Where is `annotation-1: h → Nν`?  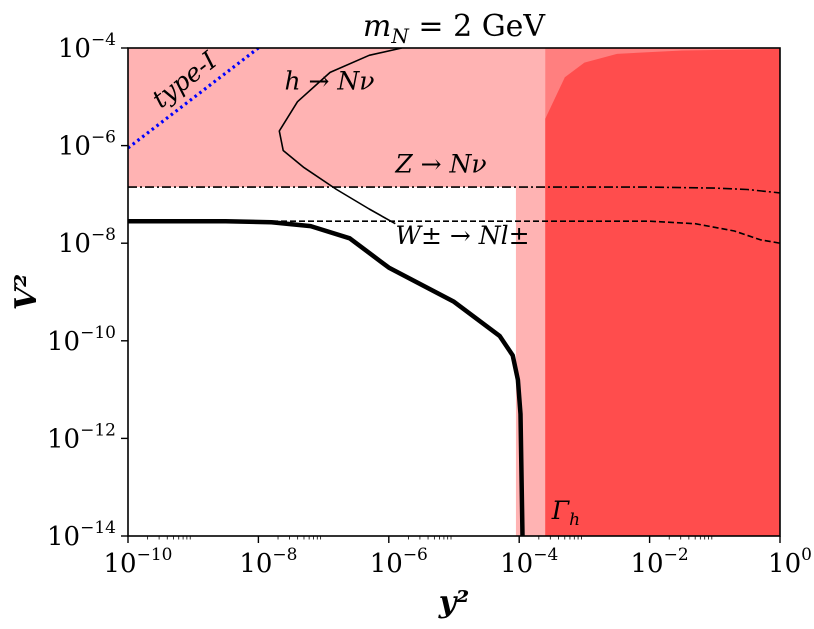
annotation-1: h → Nν is located at coordinates (329, 80).